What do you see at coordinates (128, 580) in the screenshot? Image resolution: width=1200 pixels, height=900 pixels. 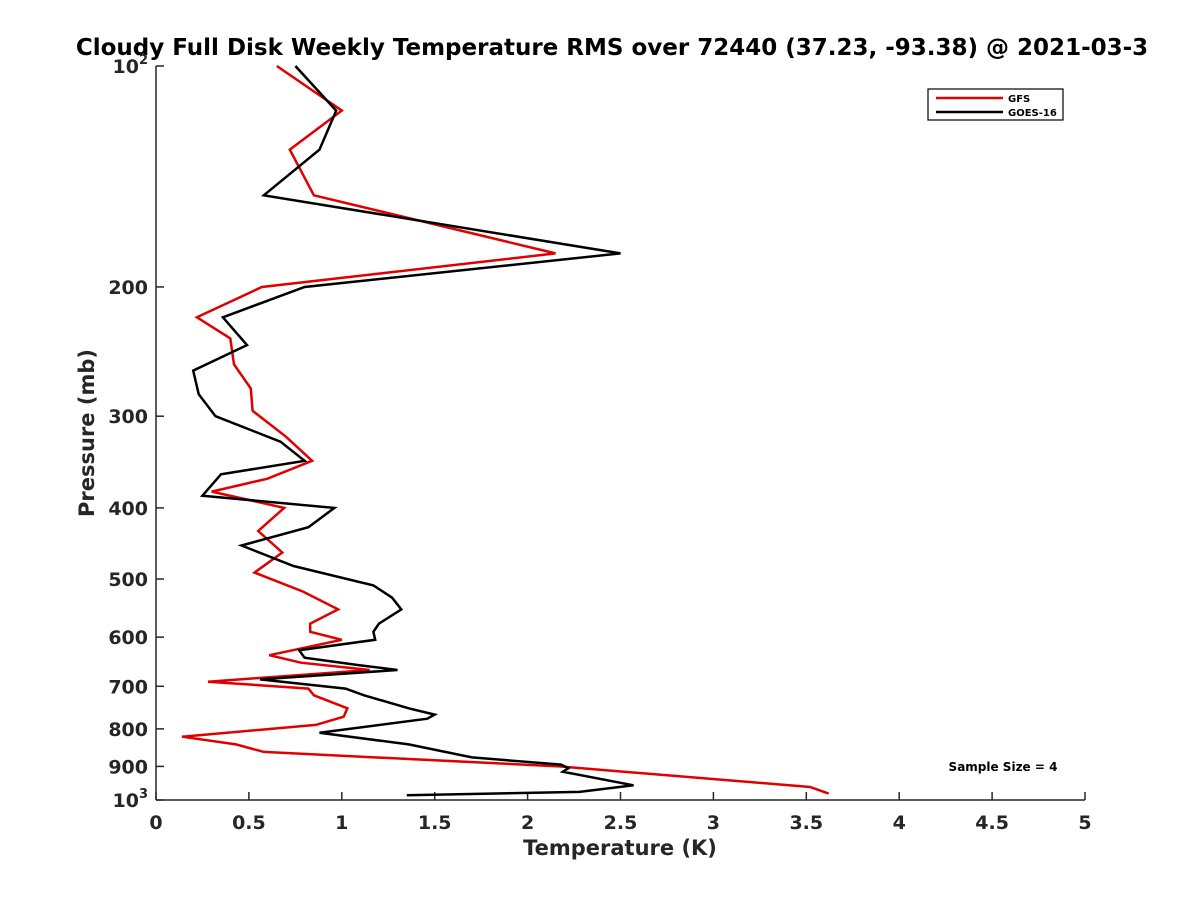 I see `y-tick-label: 500` at bounding box center [128, 580].